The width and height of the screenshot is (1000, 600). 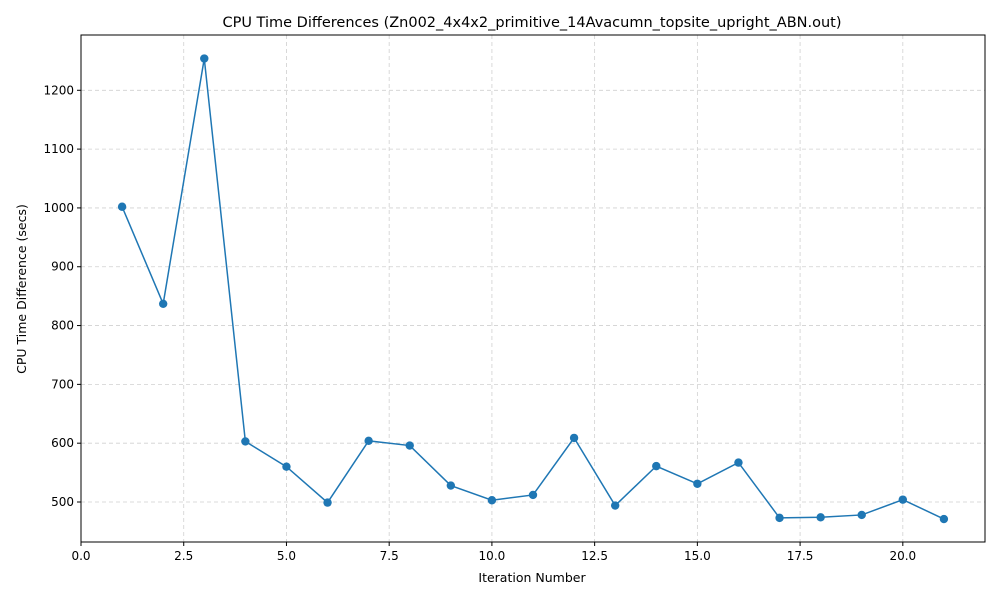 I want to click on x-tick-label: 7.5, so click(x=389, y=556).